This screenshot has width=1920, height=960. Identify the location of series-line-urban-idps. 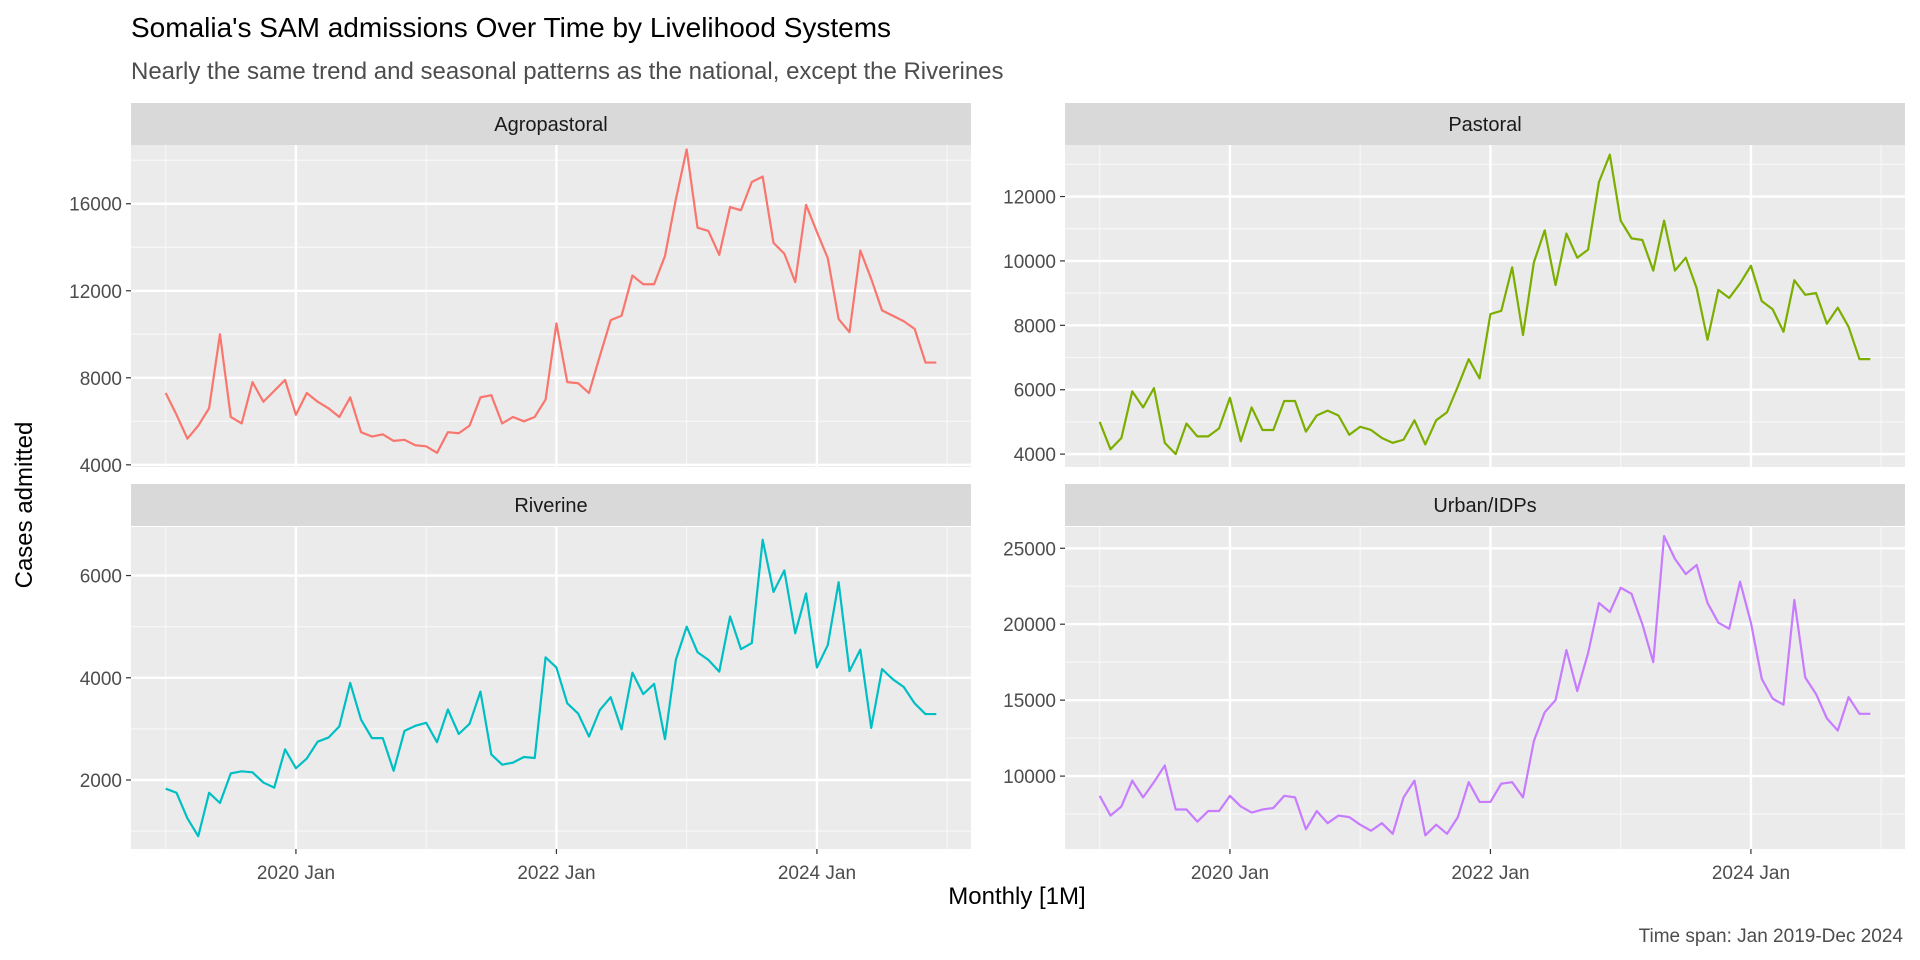
(1484, 686).